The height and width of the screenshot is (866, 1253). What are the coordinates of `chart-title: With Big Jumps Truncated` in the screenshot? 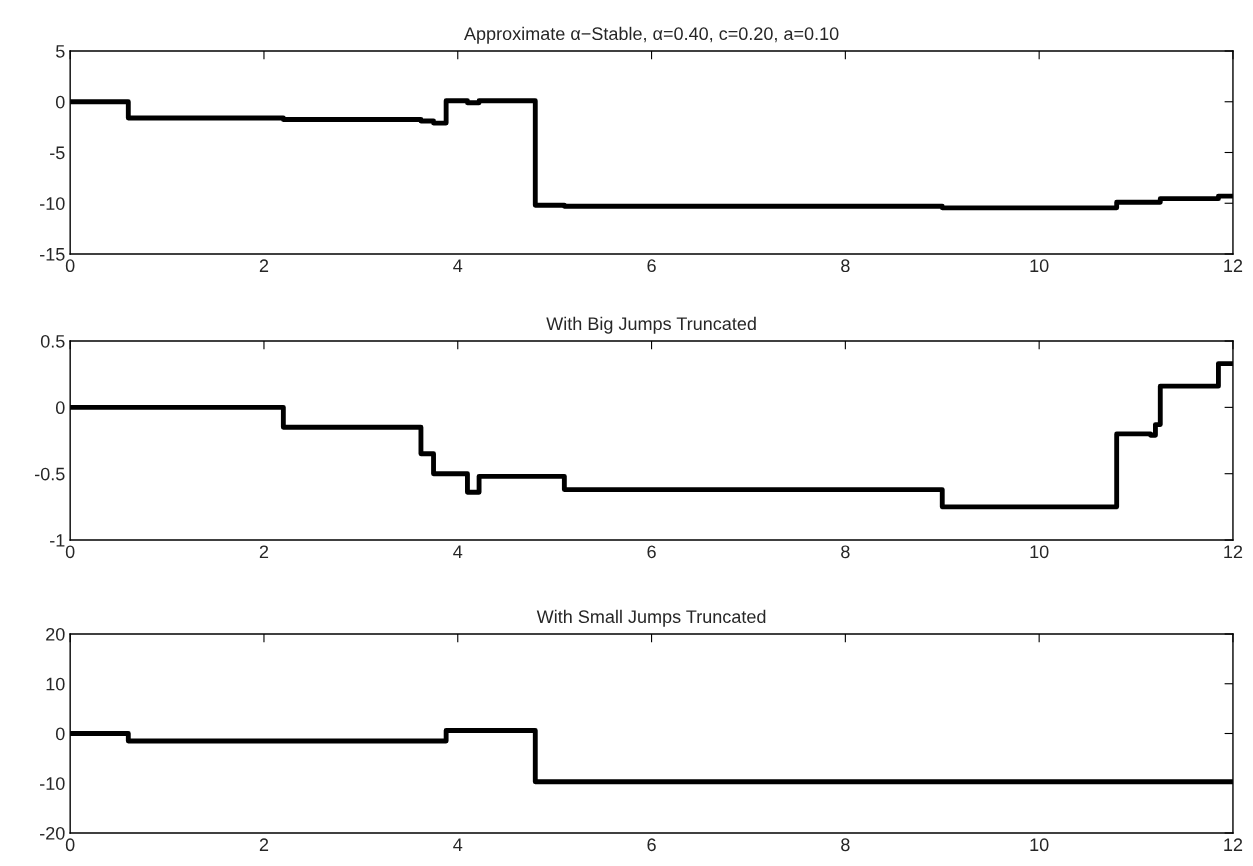 It's located at (651, 325).